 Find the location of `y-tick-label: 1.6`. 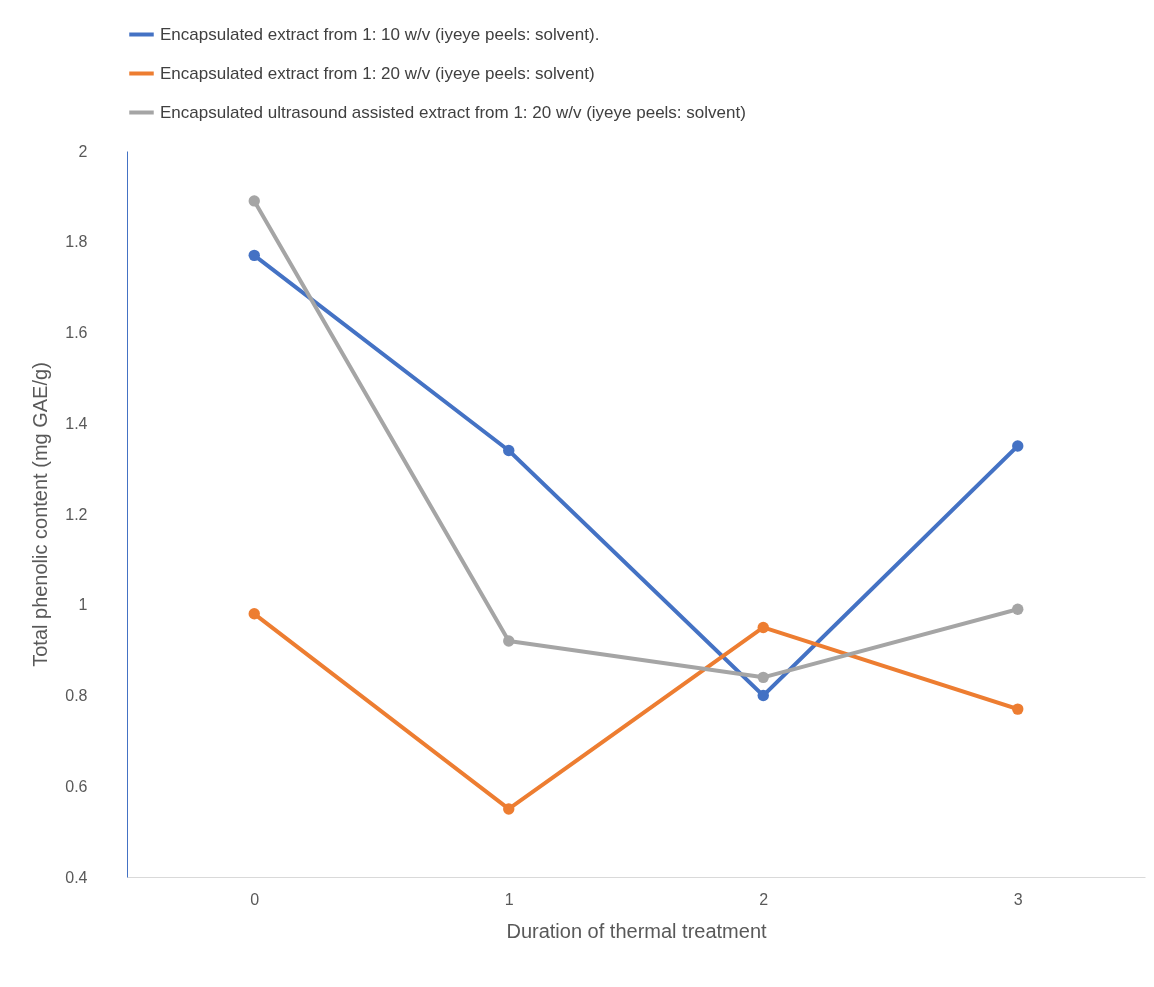

y-tick-label: 1.6 is located at coordinates (76, 332).